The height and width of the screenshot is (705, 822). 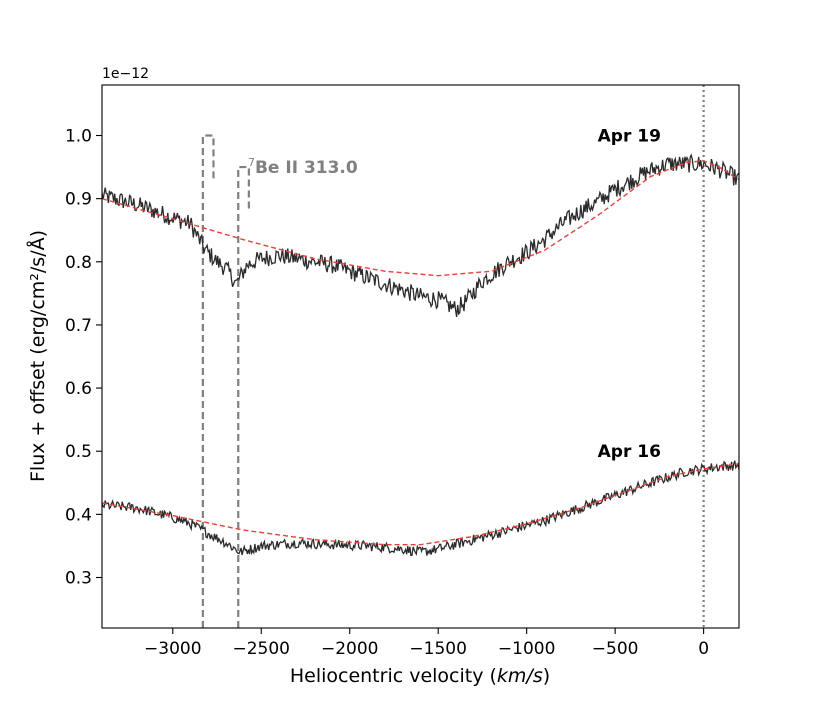 I want to click on x-tick-label: −2000, so click(x=350, y=649).